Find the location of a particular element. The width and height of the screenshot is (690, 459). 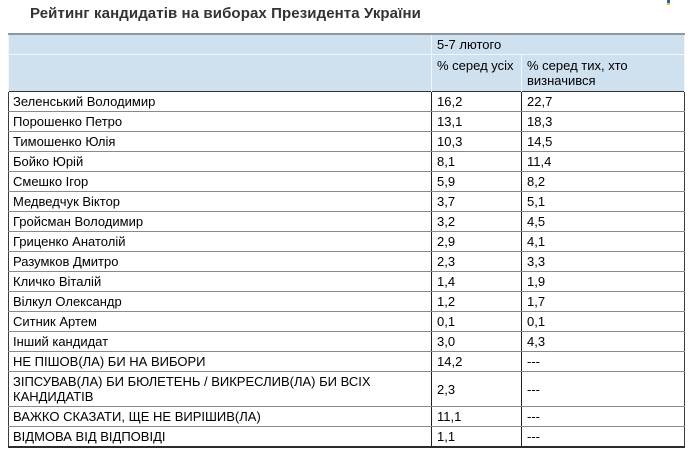

survey-period-header: 5-7 лютого is located at coordinates (558, 44).